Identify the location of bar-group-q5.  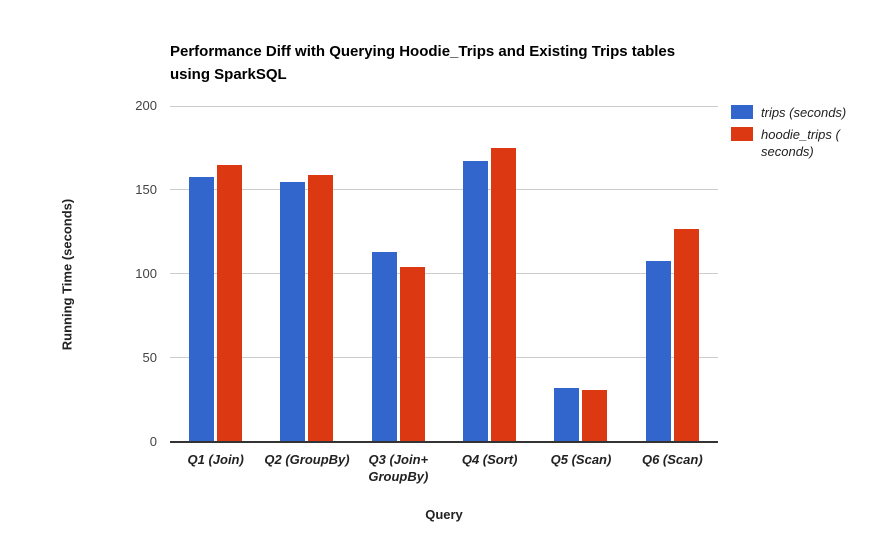
(580, 274).